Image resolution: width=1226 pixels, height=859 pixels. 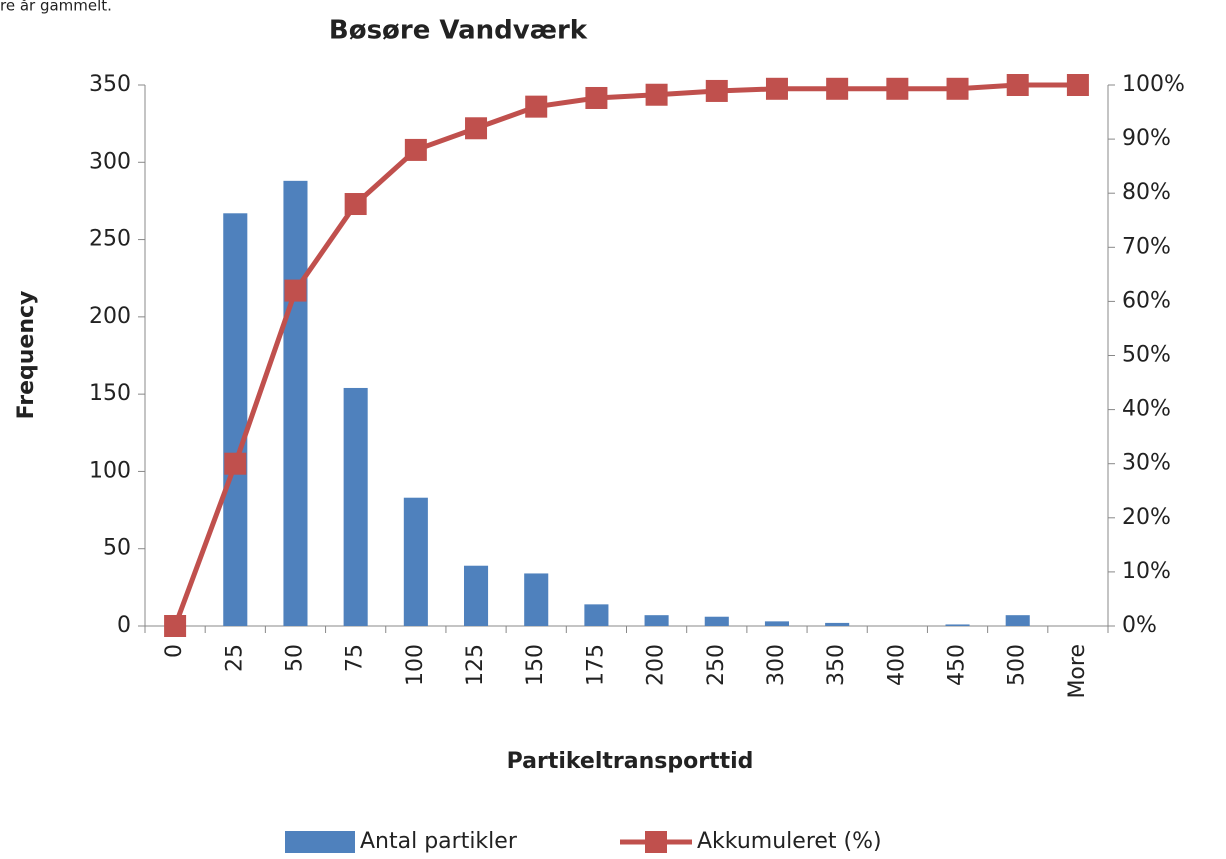 I want to click on x-tick-label: 450, so click(x=957, y=665).